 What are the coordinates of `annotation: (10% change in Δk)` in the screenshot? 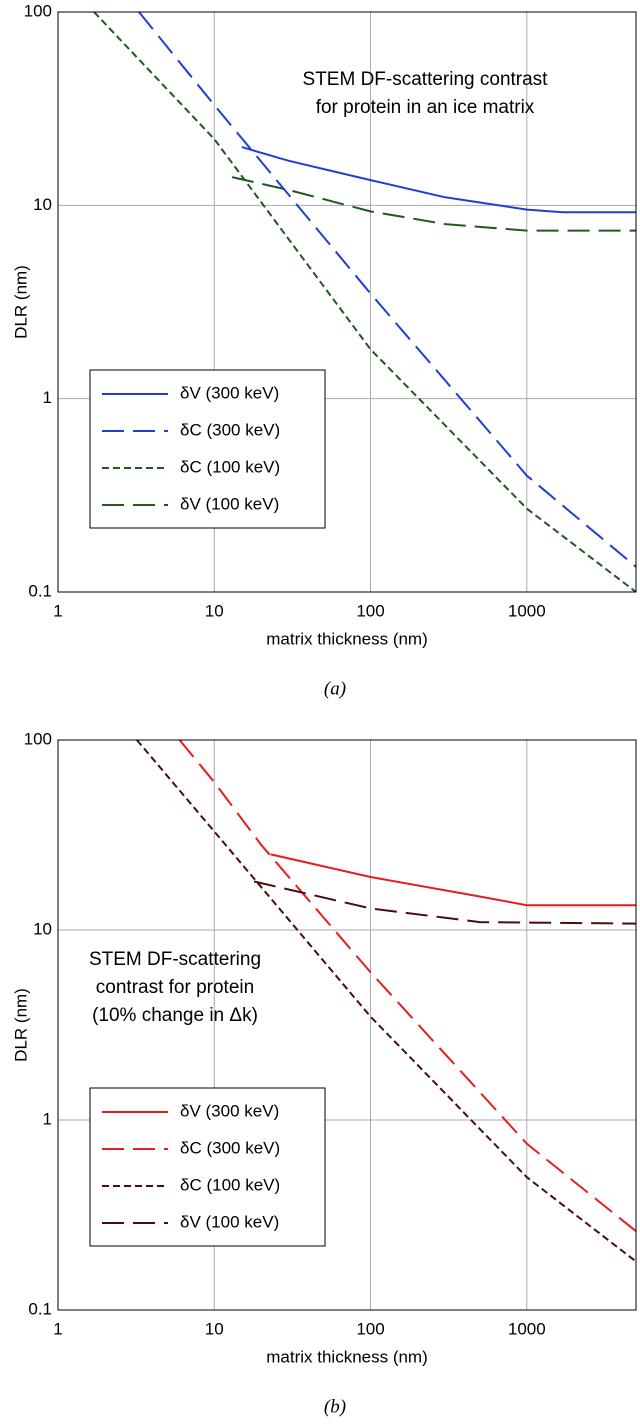 It's located at (175, 1015).